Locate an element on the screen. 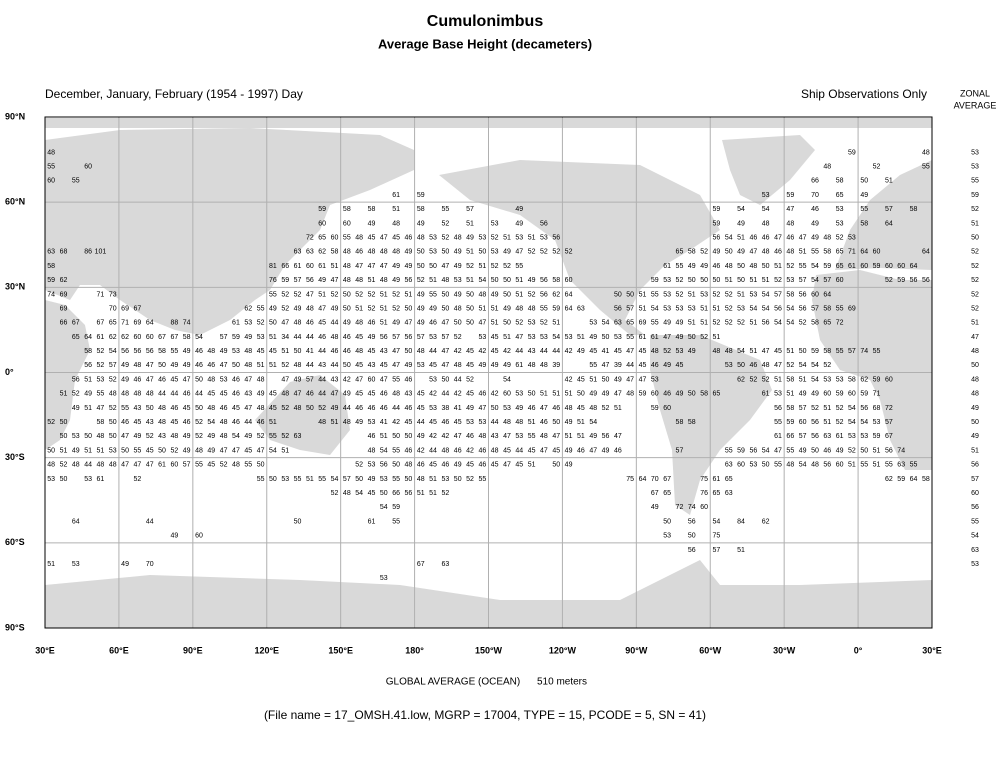 This screenshot has width=998, height=765. cell-value: 58 is located at coordinates (790, 294).